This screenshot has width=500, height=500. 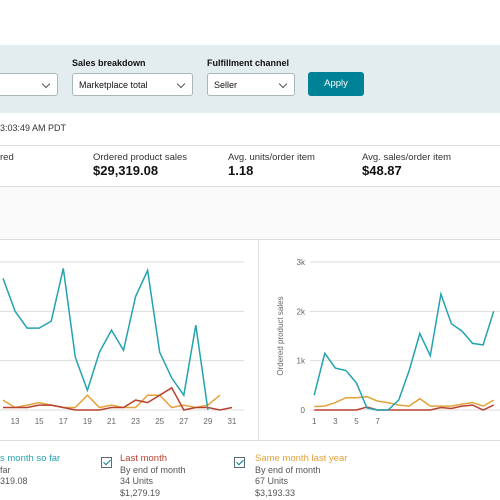 What do you see at coordinates (132, 84) in the screenshot?
I see `dropdown: Marketplace total` at bounding box center [132, 84].